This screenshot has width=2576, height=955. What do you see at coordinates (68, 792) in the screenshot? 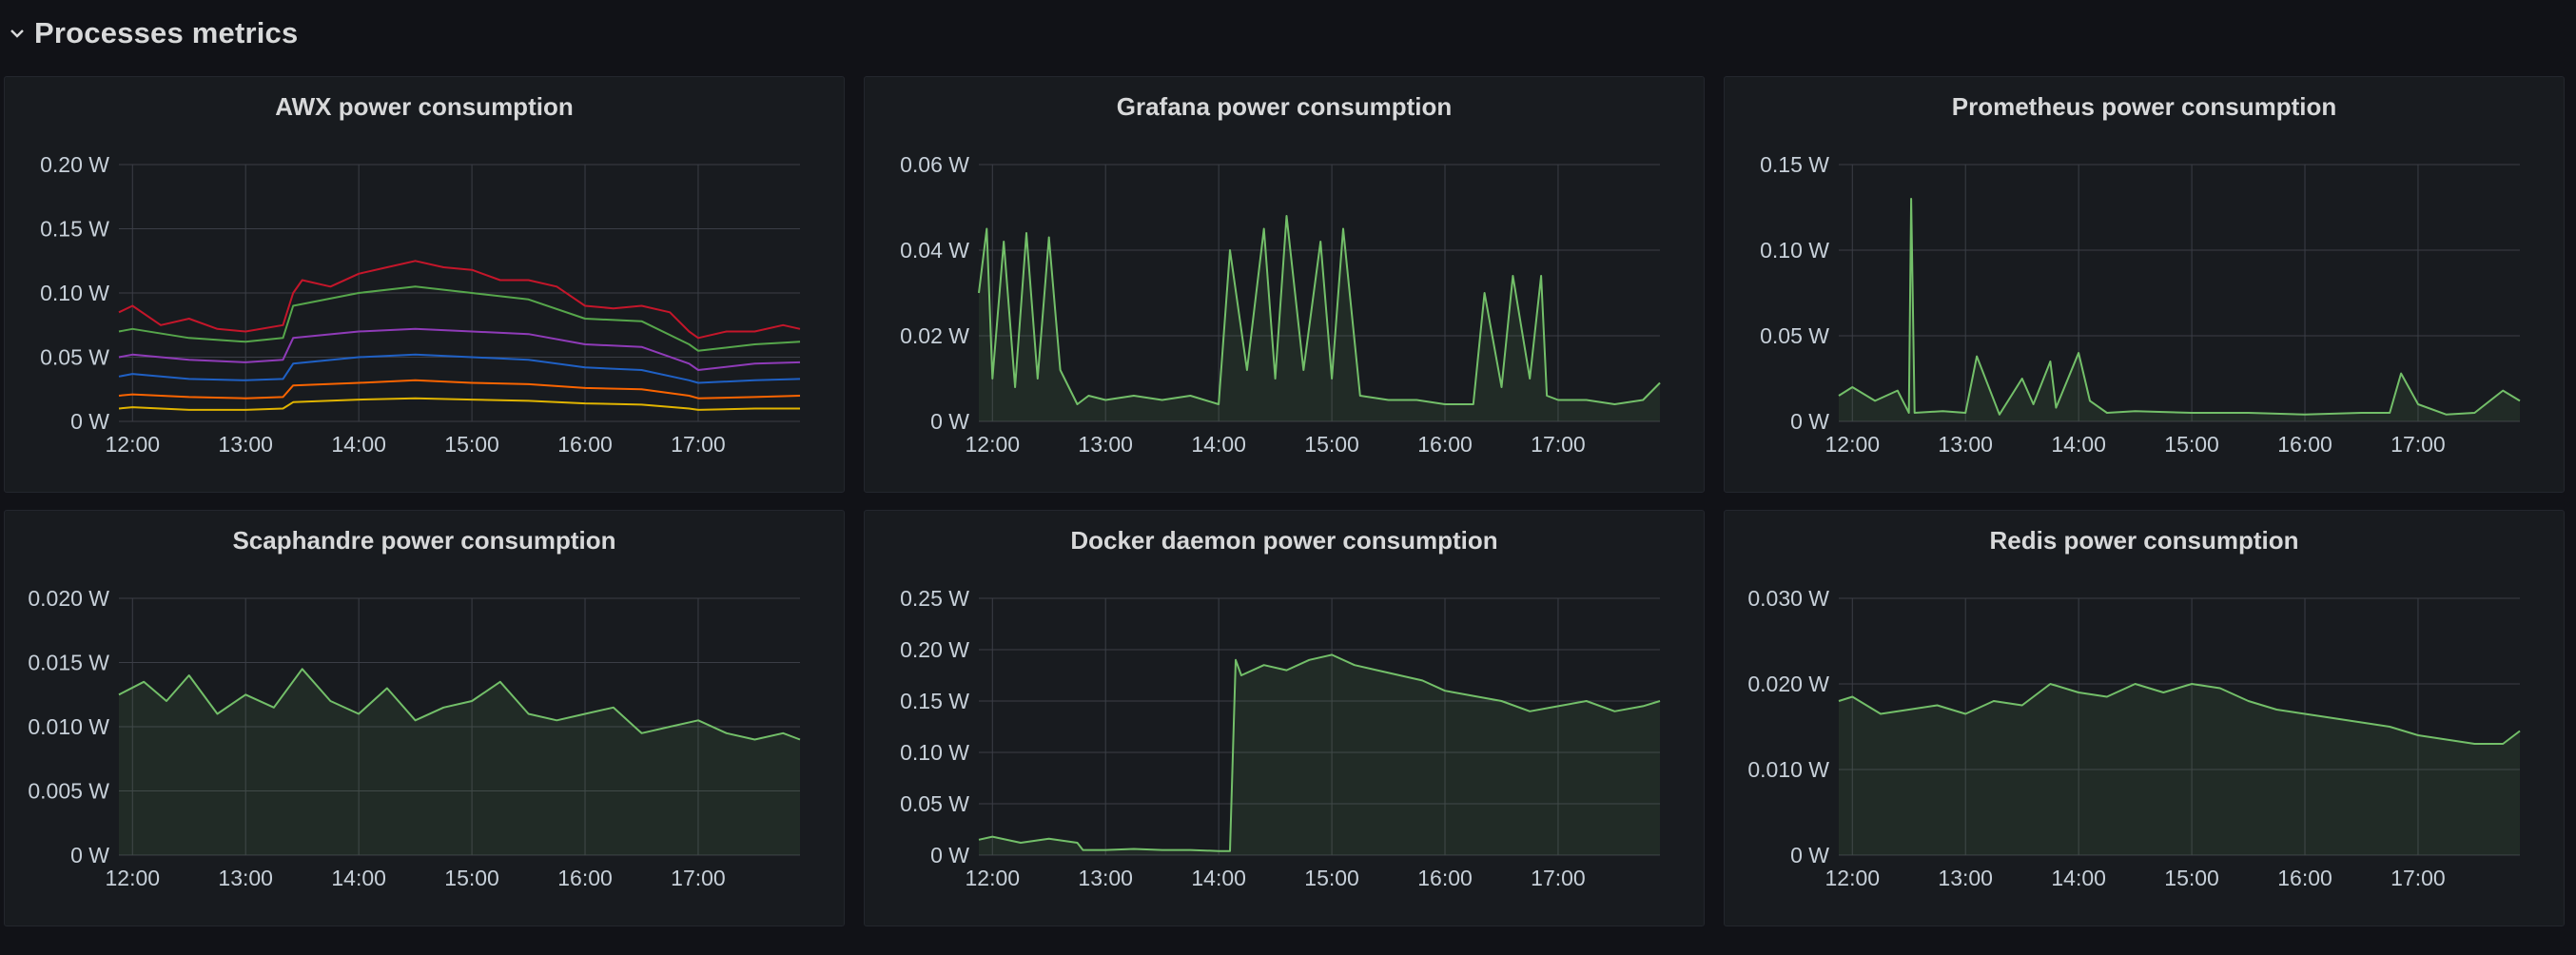
I see `y-tick-label: 0.005 W` at bounding box center [68, 792].